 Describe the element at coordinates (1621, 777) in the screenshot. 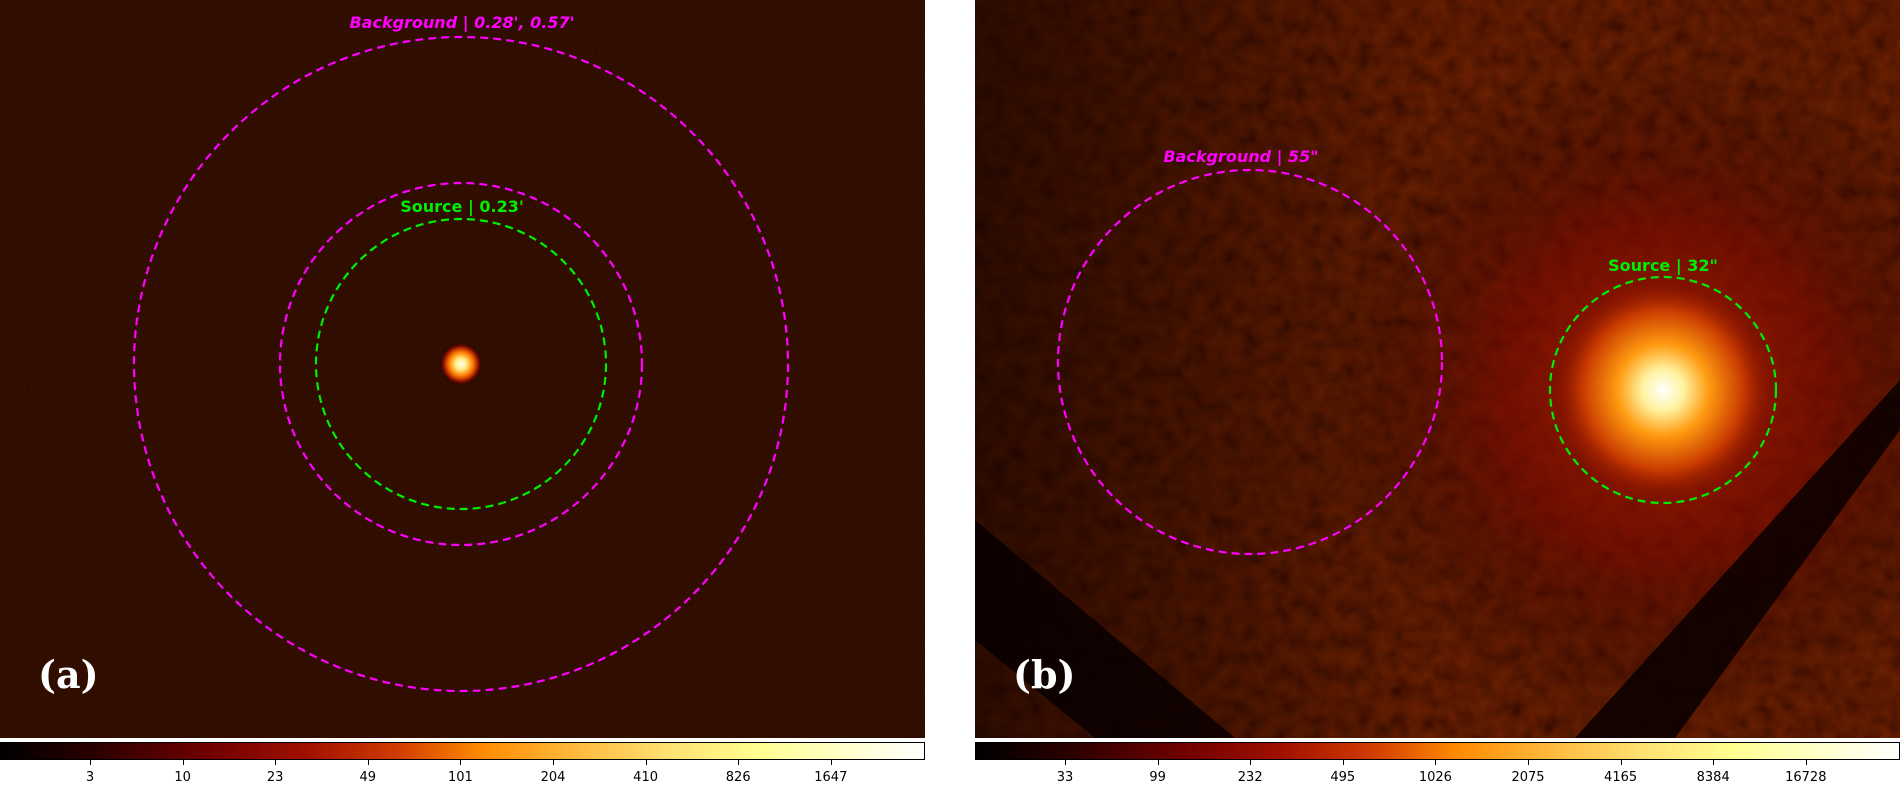

I see `colorbar-tick-label: 4165` at that location.